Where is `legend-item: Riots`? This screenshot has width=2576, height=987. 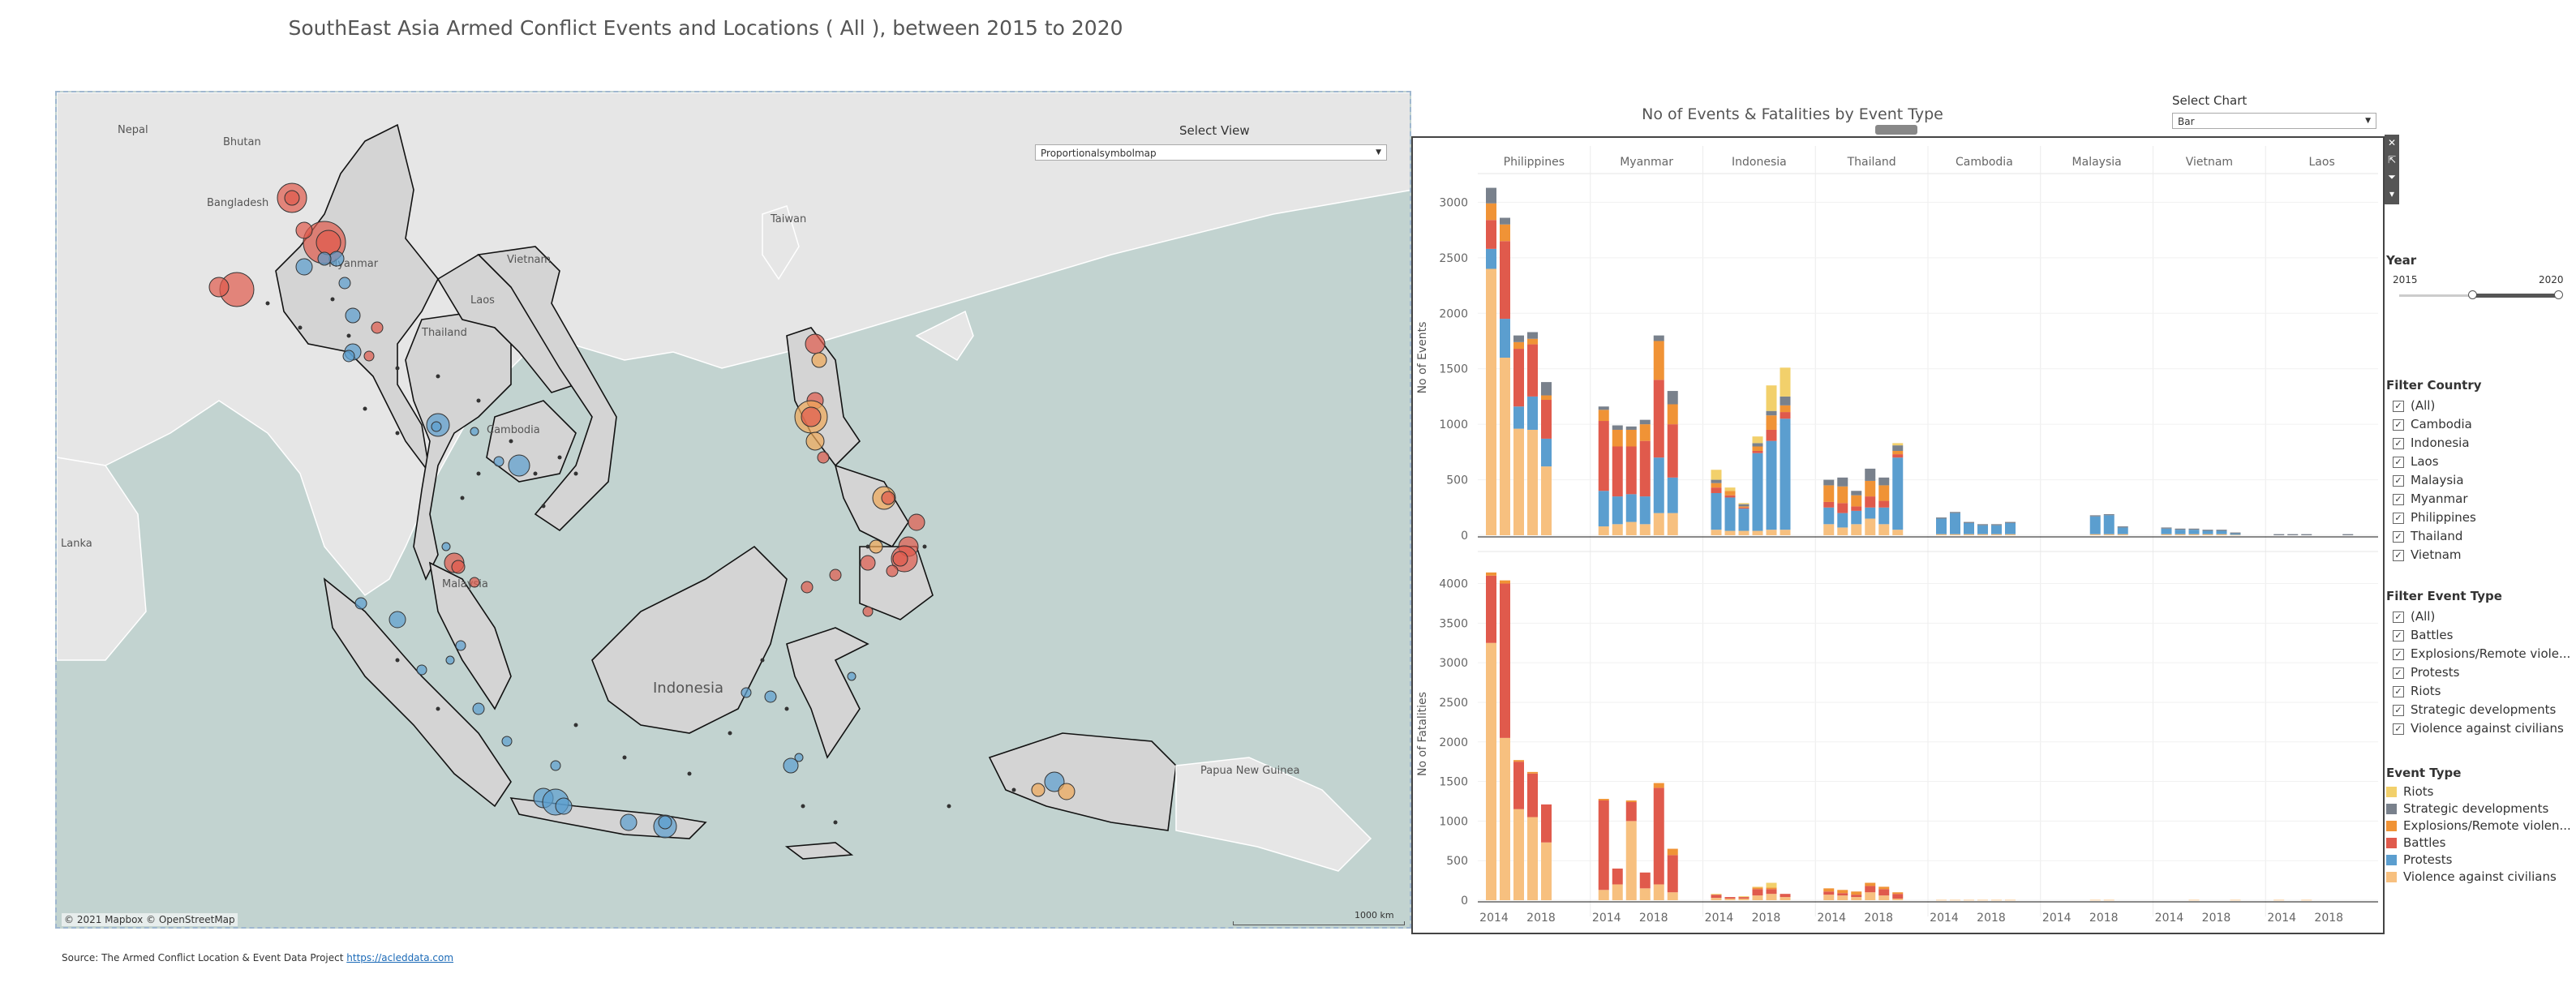 legend-item: Riots is located at coordinates (2478, 792).